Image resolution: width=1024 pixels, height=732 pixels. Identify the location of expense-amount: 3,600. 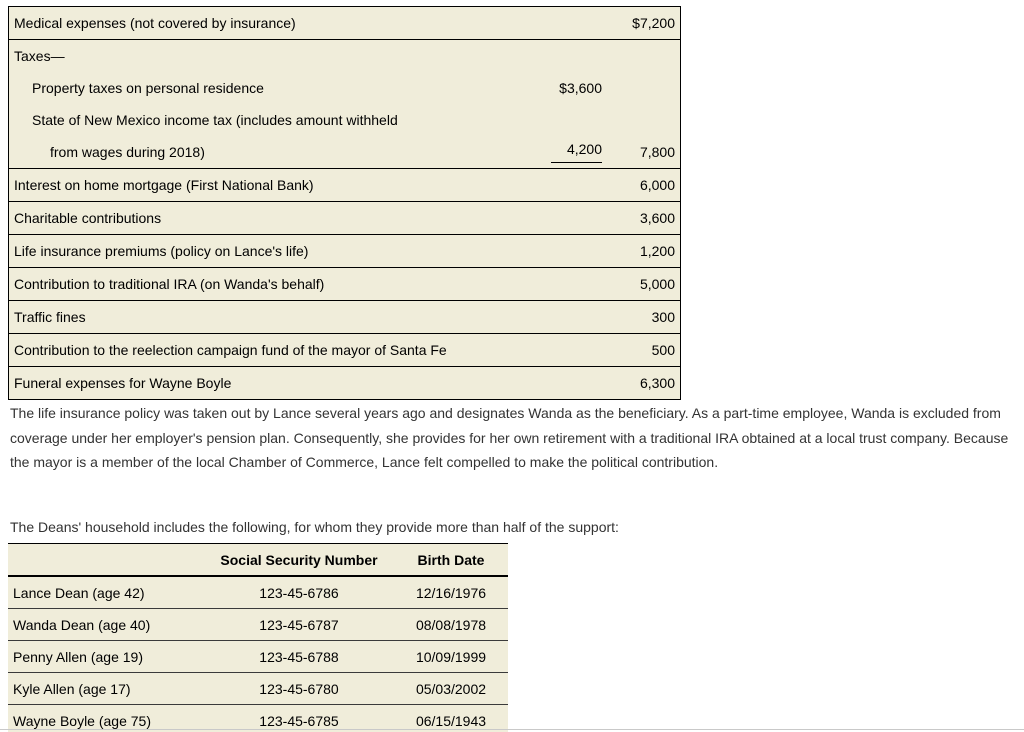
(657, 218).